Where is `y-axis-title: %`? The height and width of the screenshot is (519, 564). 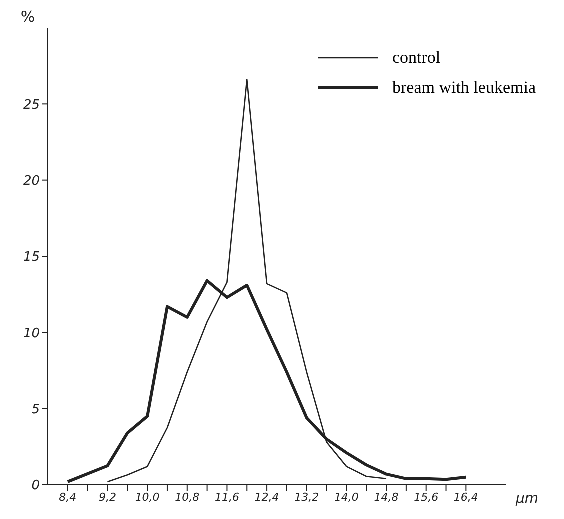
y-axis-title: % is located at coordinates (28, 17).